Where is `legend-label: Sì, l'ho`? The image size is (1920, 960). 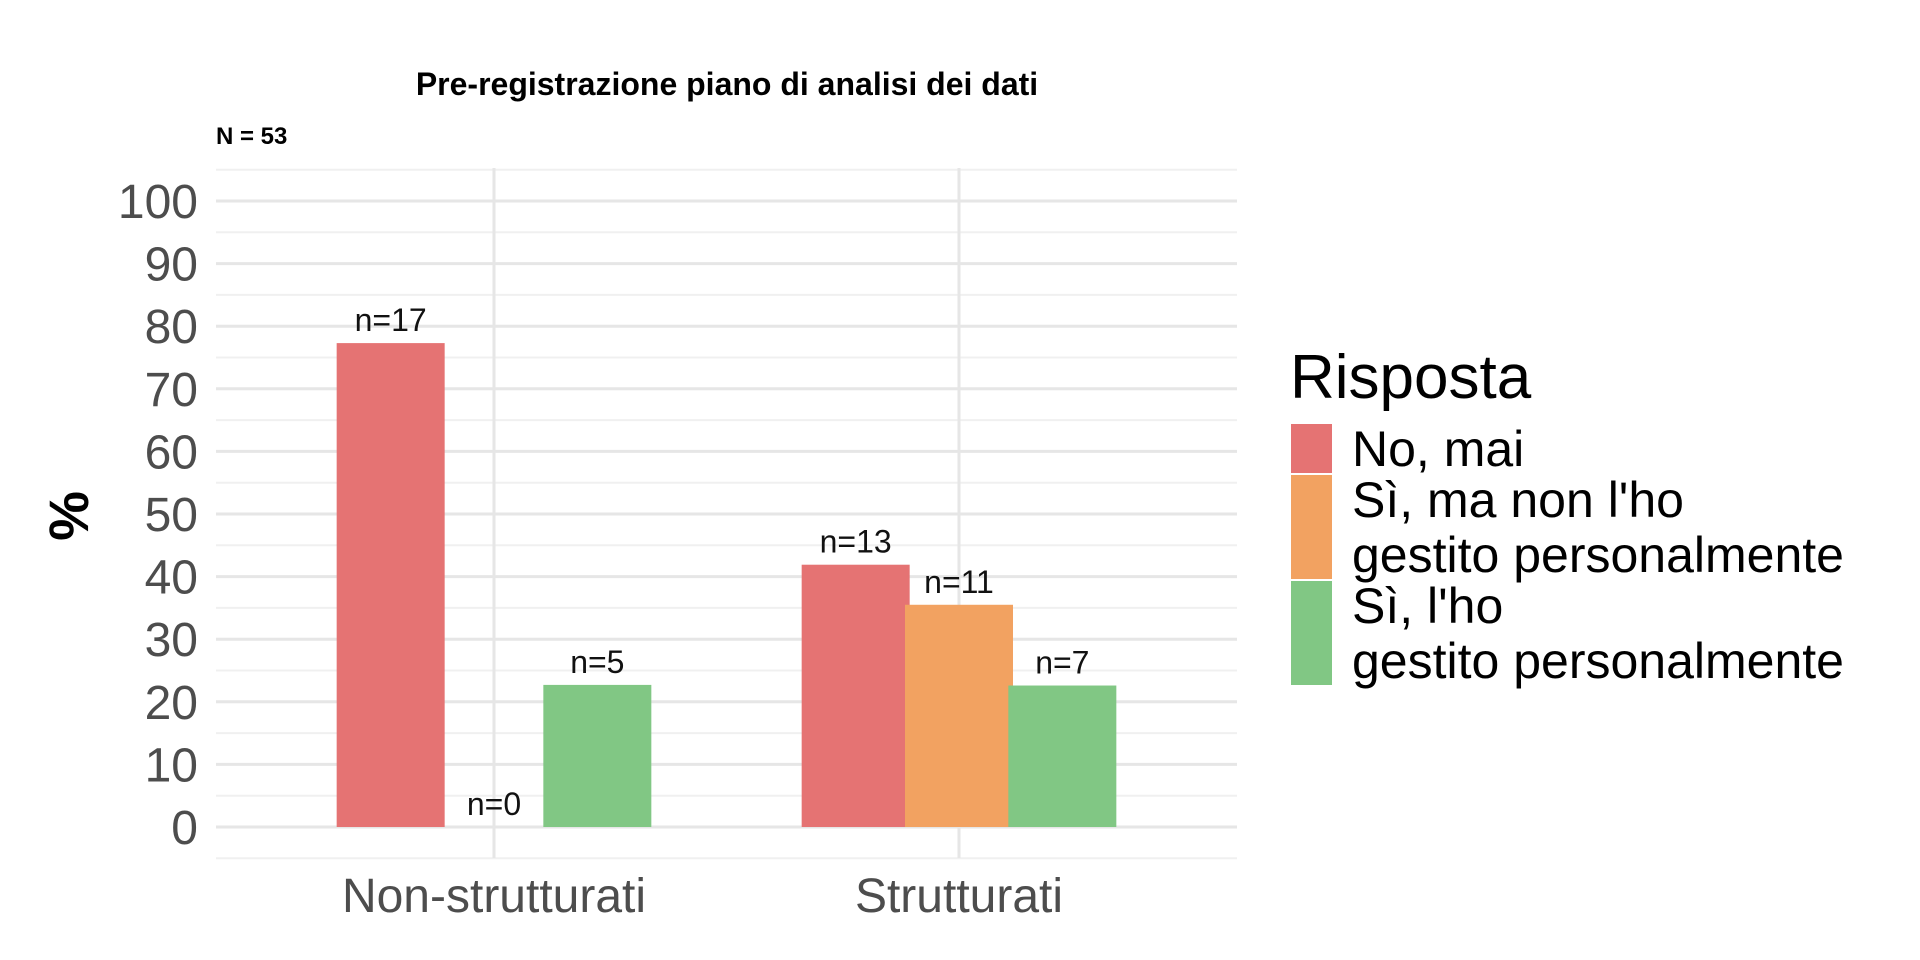
legend-label: Sì, l'ho is located at coordinates (1427, 606).